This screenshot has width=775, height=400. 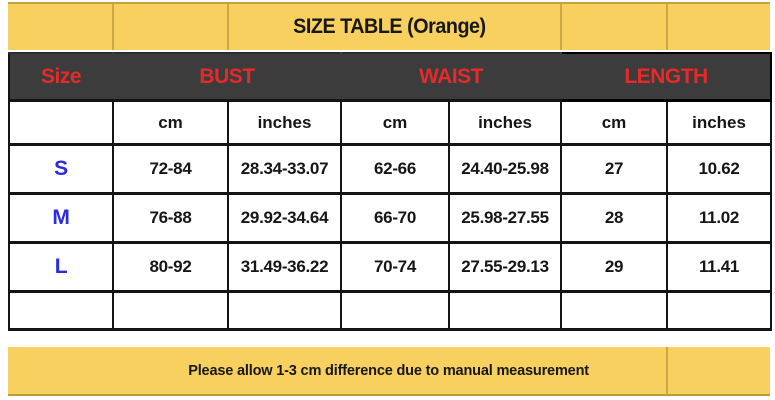 What do you see at coordinates (719, 267) in the screenshot?
I see `value-cell: 11.41` at bounding box center [719, 267].